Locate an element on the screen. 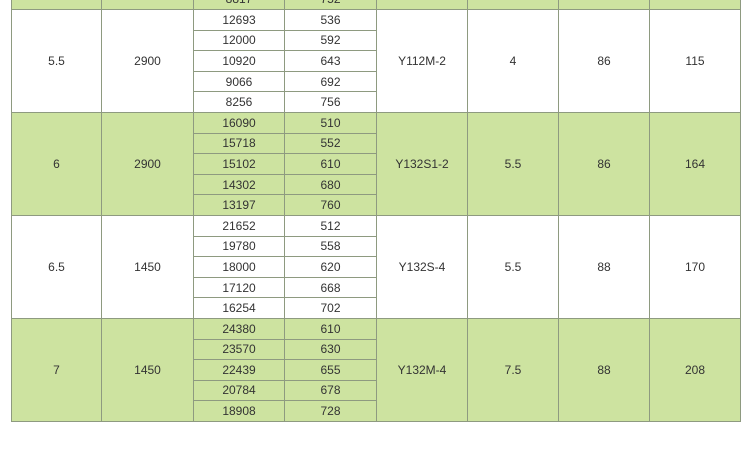 This screenshot has height=449, width=750. power-cell: 6 is located at coordinates (56, 163).